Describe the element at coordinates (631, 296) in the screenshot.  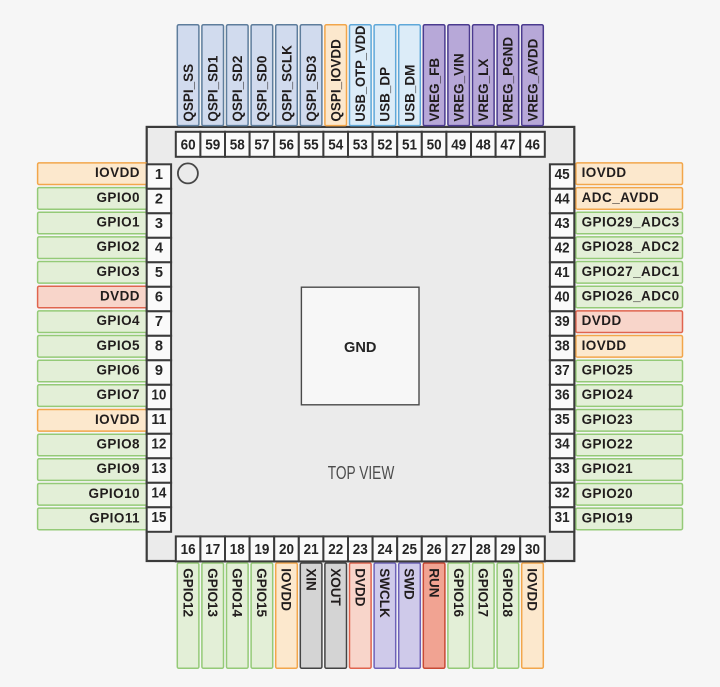
I see `svg-text: GPIO26_ADC0` at that location.